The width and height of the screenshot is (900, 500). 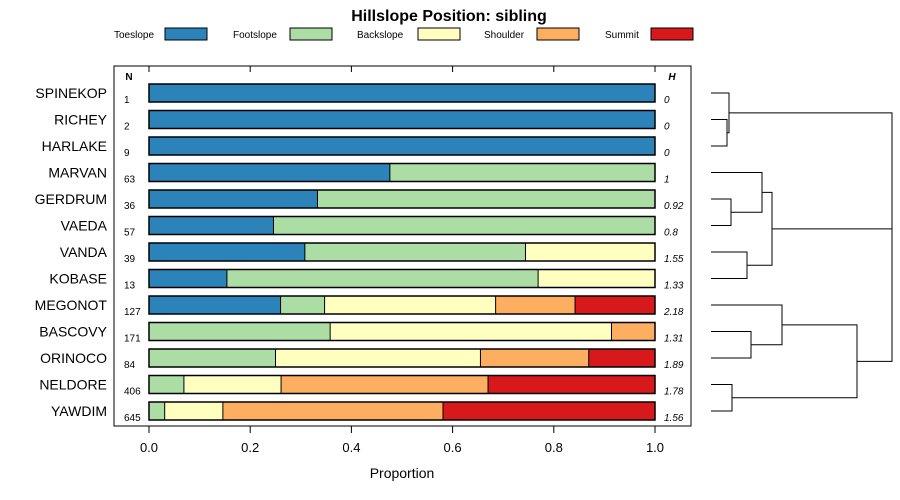 I want to click on h-value-harlake: 0, so click(x=667, y=153).